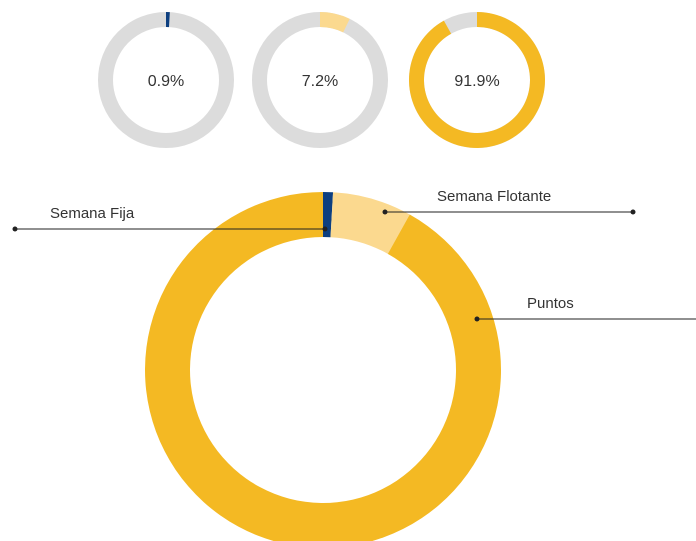 The image size is (696, 541). What do you see at coordinates (320, 81) in the screenshot?
I see `donut-value-label: 7.2%` at bounding box center [320, 81].